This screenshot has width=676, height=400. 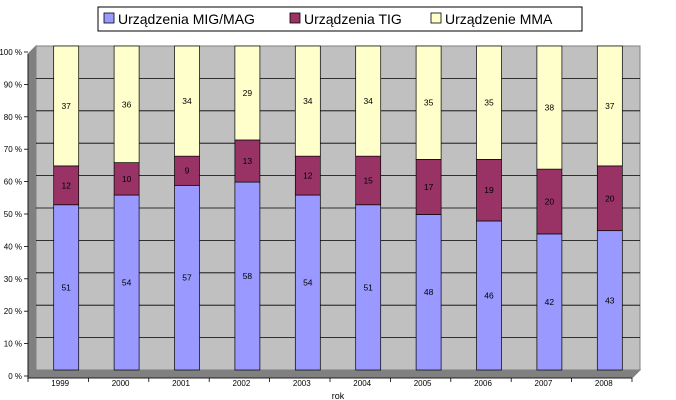 I want to click on data-label: 17, so click(x=429, y=187).